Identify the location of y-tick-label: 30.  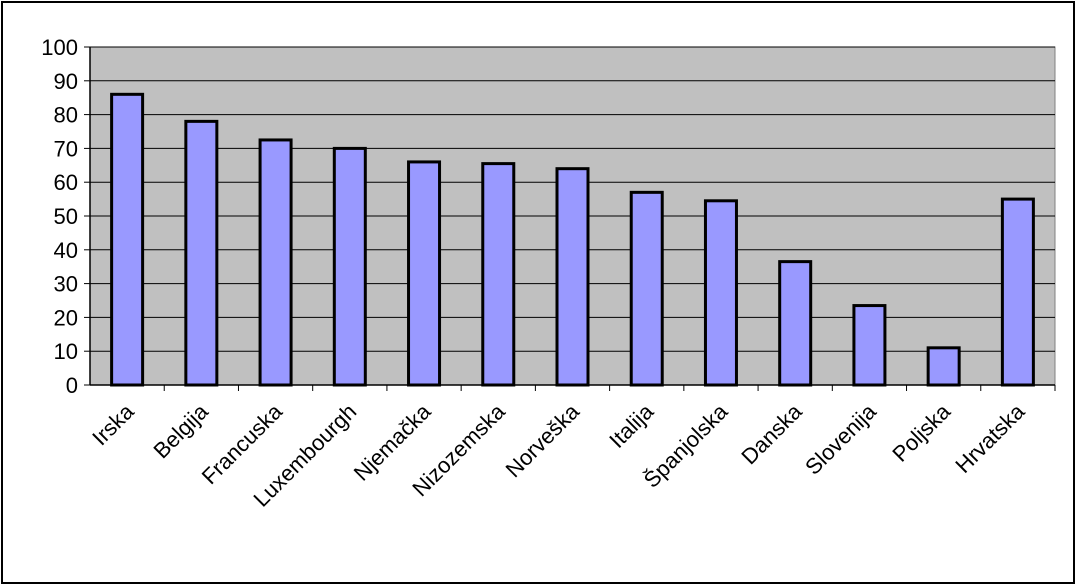
(66, 284).